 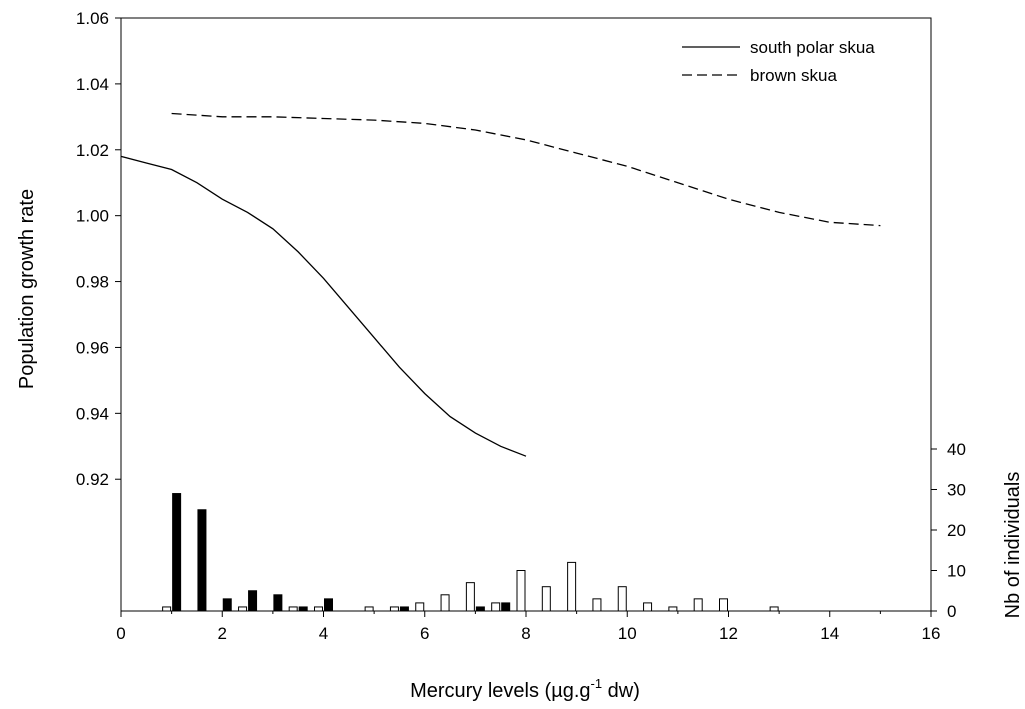 I want to click on x-tick-label: 8, so click(x=525, y=633).